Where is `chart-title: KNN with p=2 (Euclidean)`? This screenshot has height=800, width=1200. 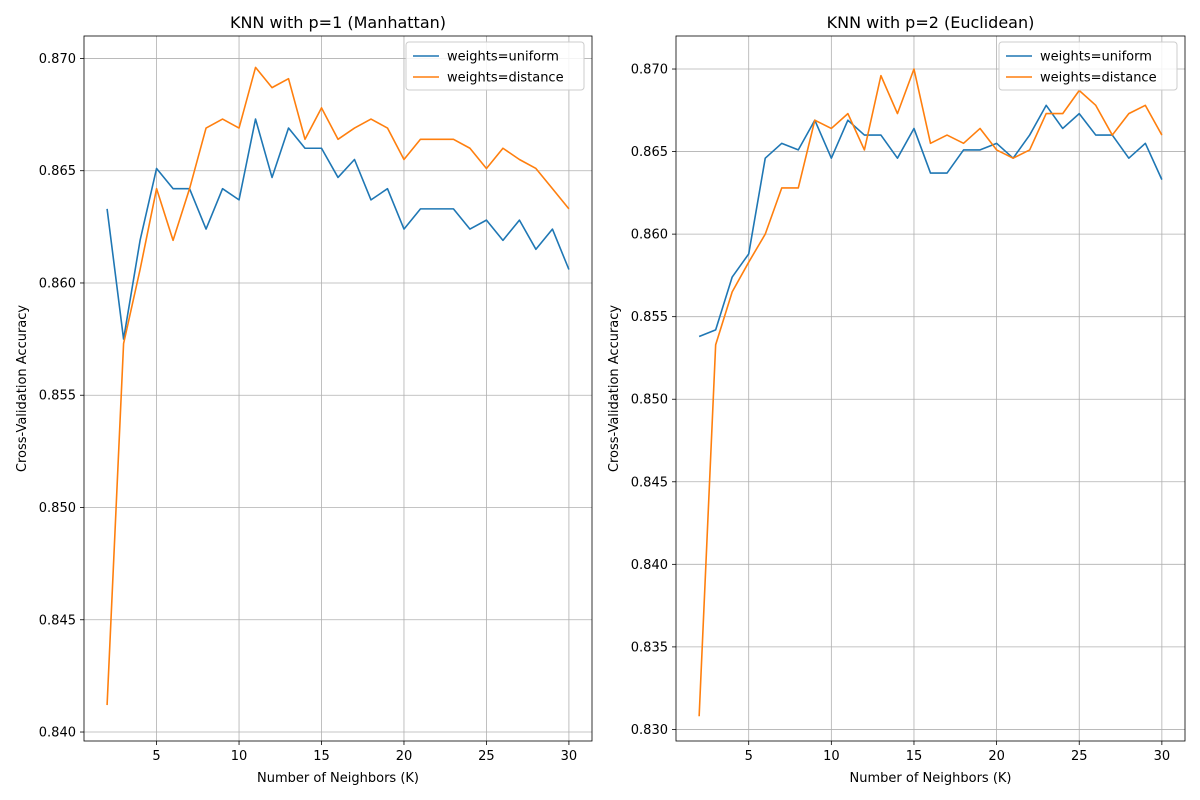
chart-title: KNN with p=2 (Euclidean) is located at coordinates (931, 22).